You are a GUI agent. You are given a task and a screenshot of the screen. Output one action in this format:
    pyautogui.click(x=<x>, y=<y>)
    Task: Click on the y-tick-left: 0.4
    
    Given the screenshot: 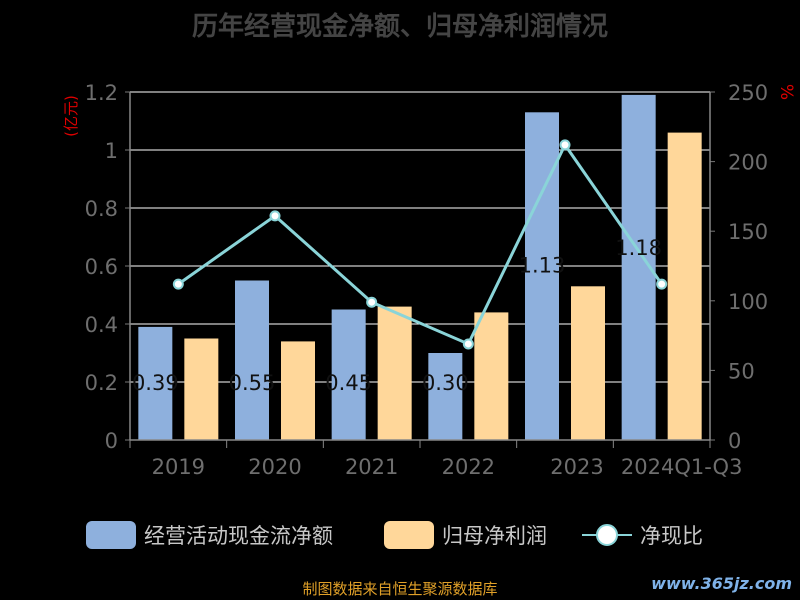 What is the action you would take?
    pyautogui.click(x=101, y=325)
    